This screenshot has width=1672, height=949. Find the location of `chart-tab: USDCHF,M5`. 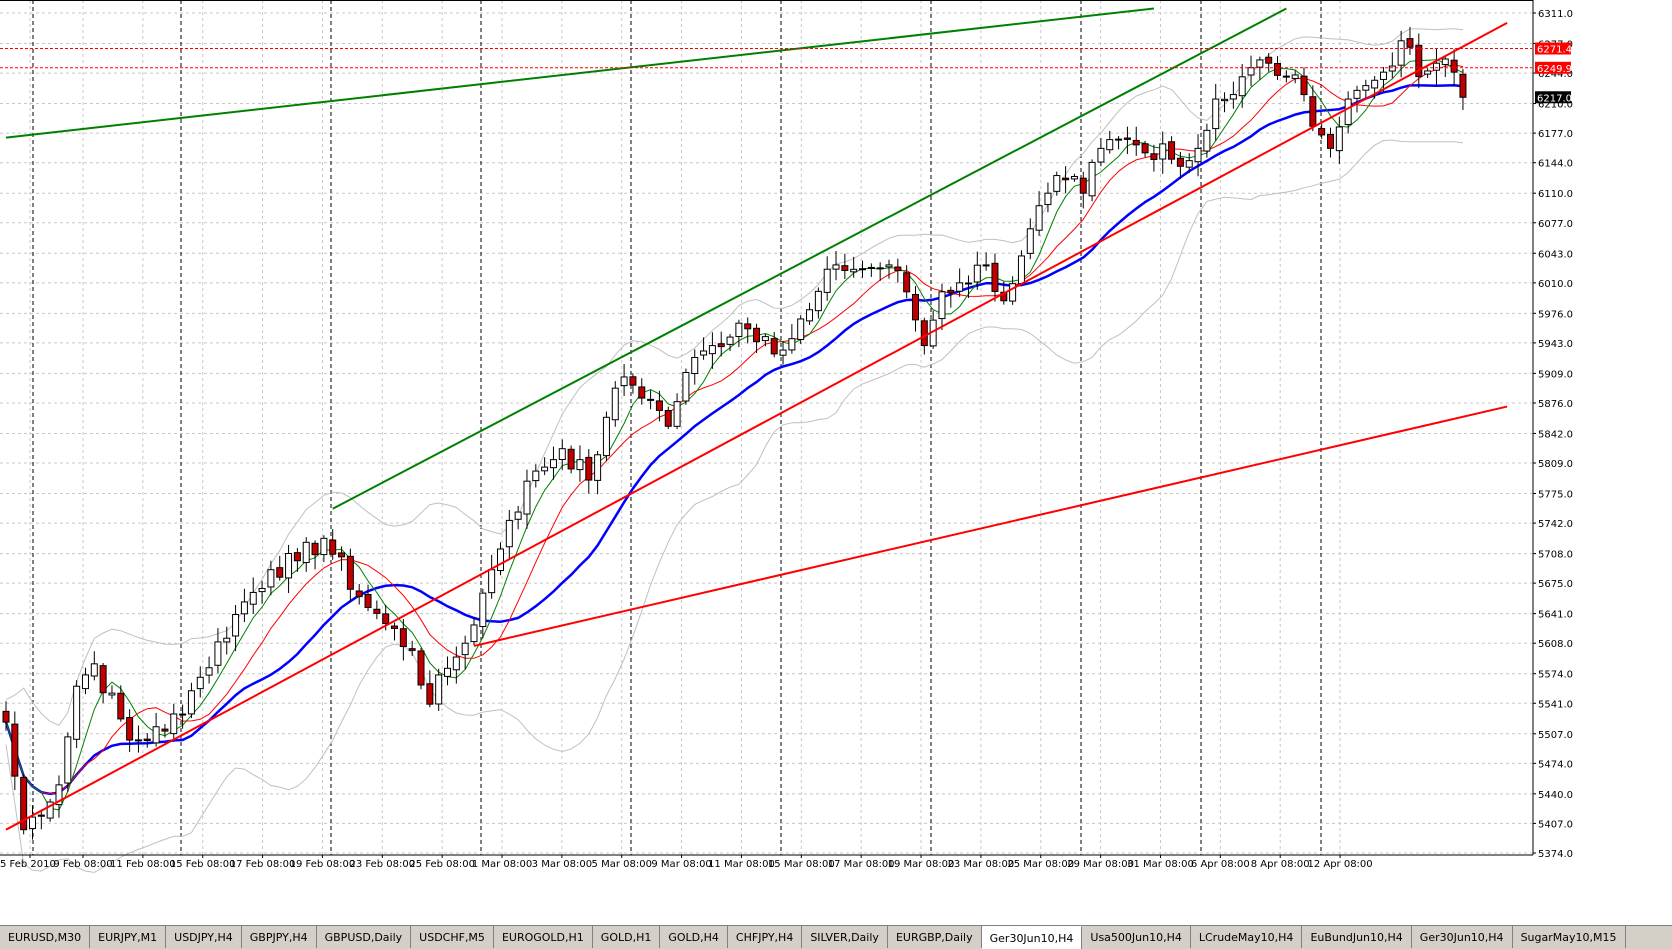

chart-tab: USDCHF,M5 is located at coordinates (452, 937).